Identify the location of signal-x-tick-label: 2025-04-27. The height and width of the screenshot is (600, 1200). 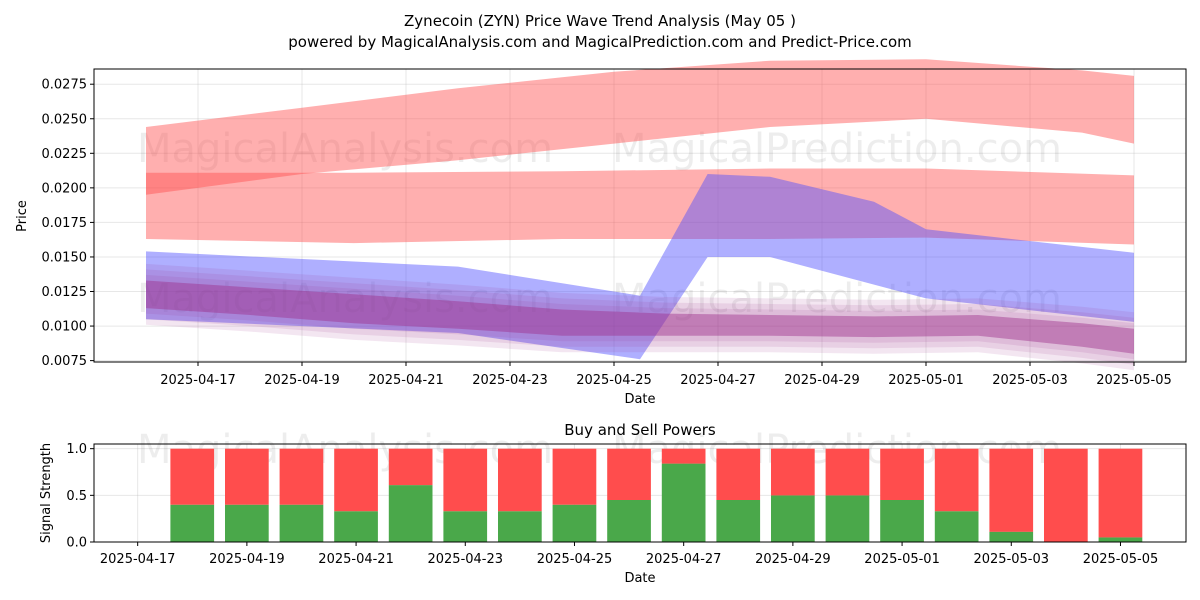
(684, 559).